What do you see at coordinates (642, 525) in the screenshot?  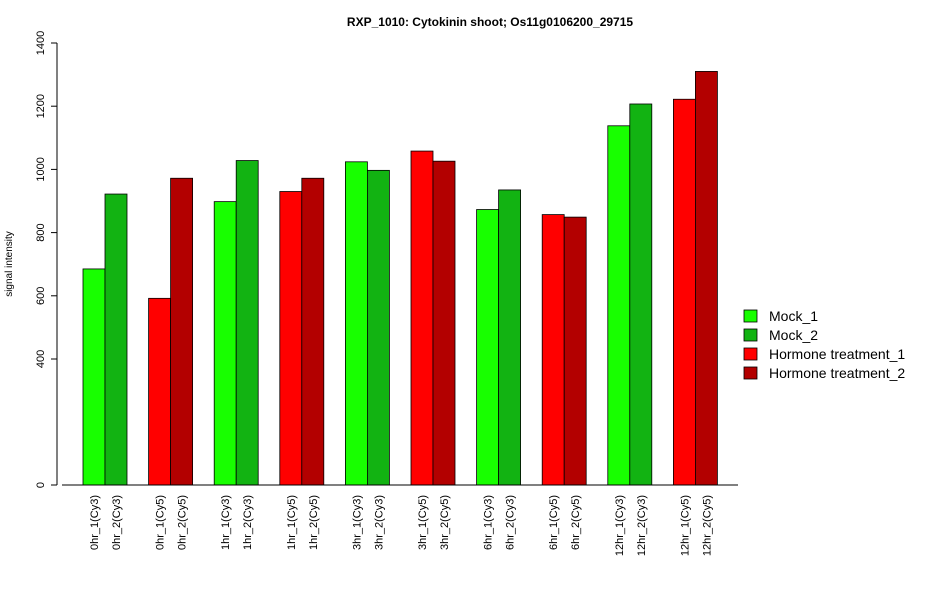 I see `x-tick-label: 12hr_2(Cy3)` at bounding box center [642, 525].